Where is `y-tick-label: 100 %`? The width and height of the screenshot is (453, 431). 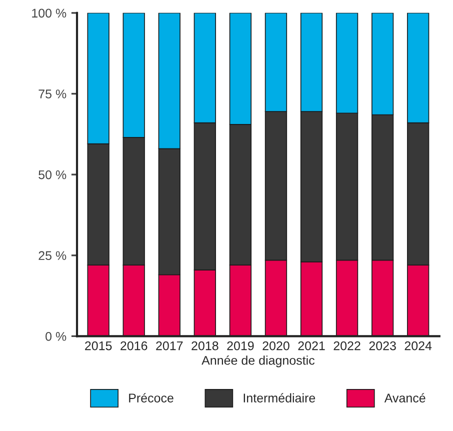
y-tick-label: 100 % is located at coordinates (49, 13).